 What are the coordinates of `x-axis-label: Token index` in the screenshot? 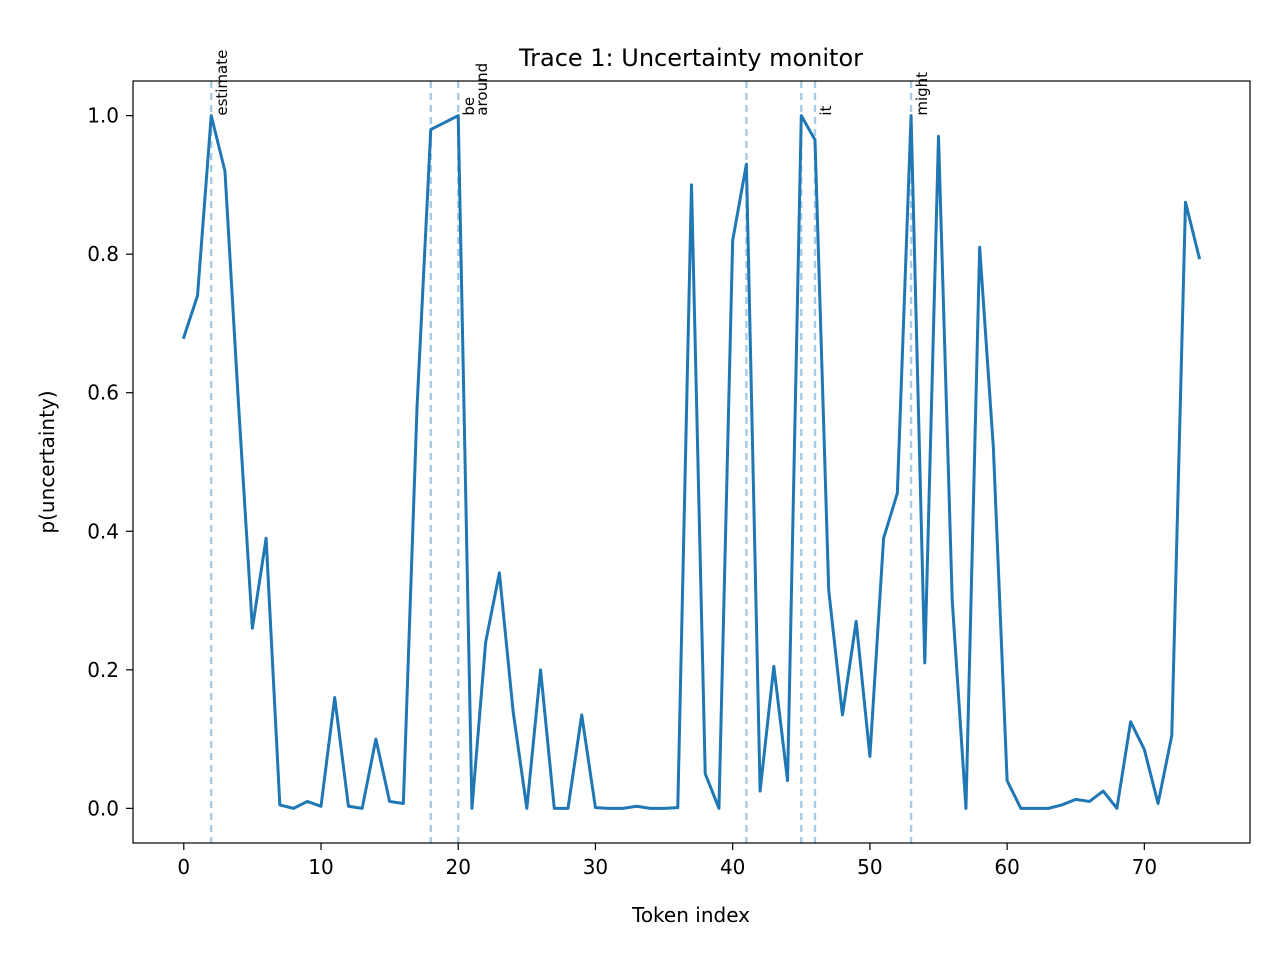 It's located at (690, 915).